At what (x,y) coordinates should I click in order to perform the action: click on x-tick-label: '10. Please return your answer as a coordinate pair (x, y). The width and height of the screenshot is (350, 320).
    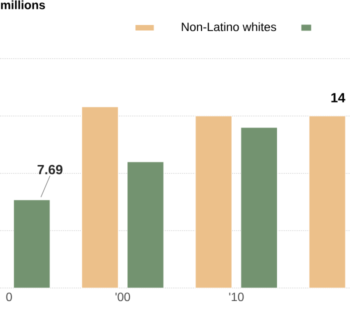
    Looking at the image, I should click on (236, 297).